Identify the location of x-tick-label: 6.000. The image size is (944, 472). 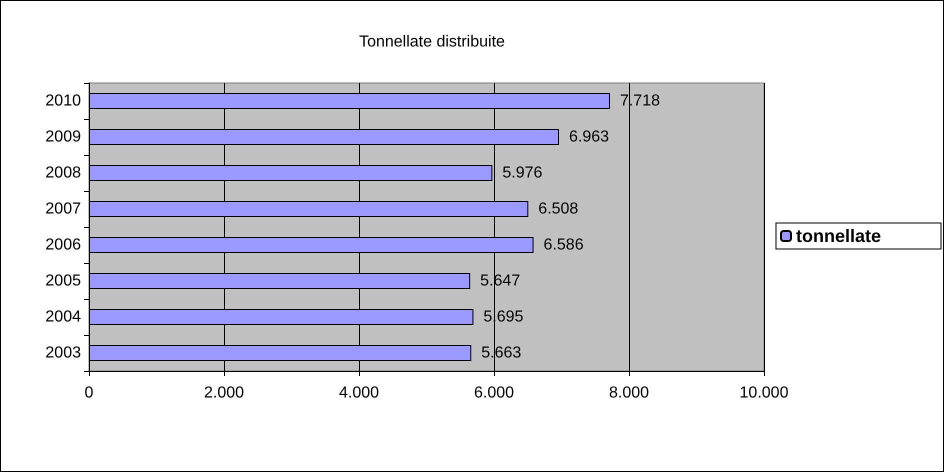
(494, 393).